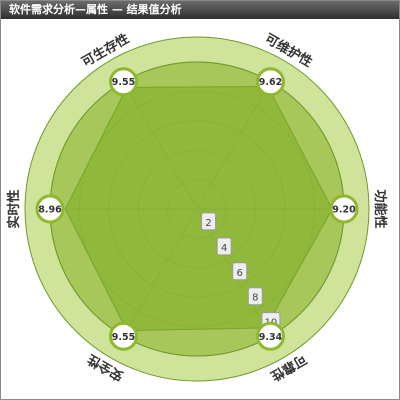 The image size is (400, 400). Describe the element at coordinates (200, 10) in the screenshot. I see `chart-title: 软件需求分析—属性 — 结果值分析` at that location.